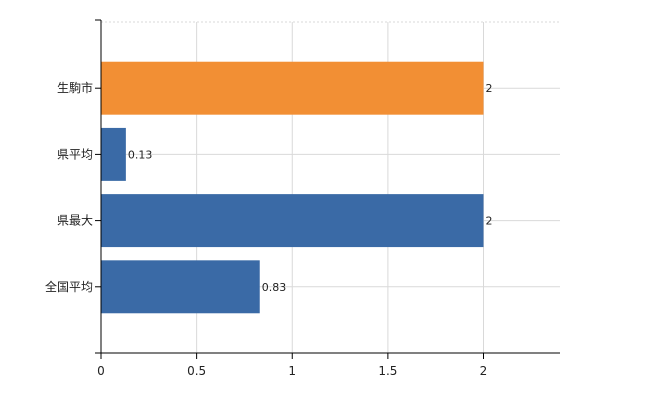  I want to click on data-label-1: 0.13, so click(140, 154).